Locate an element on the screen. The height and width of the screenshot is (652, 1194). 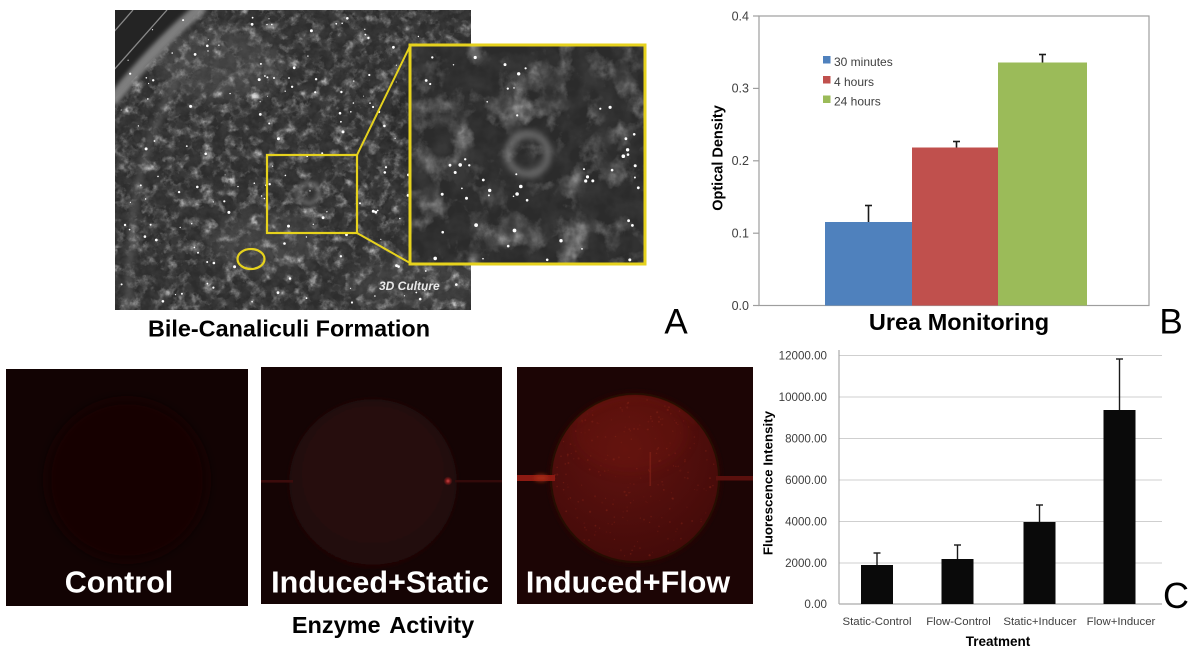
svg-text: Control is located at coordinates (119, 583).